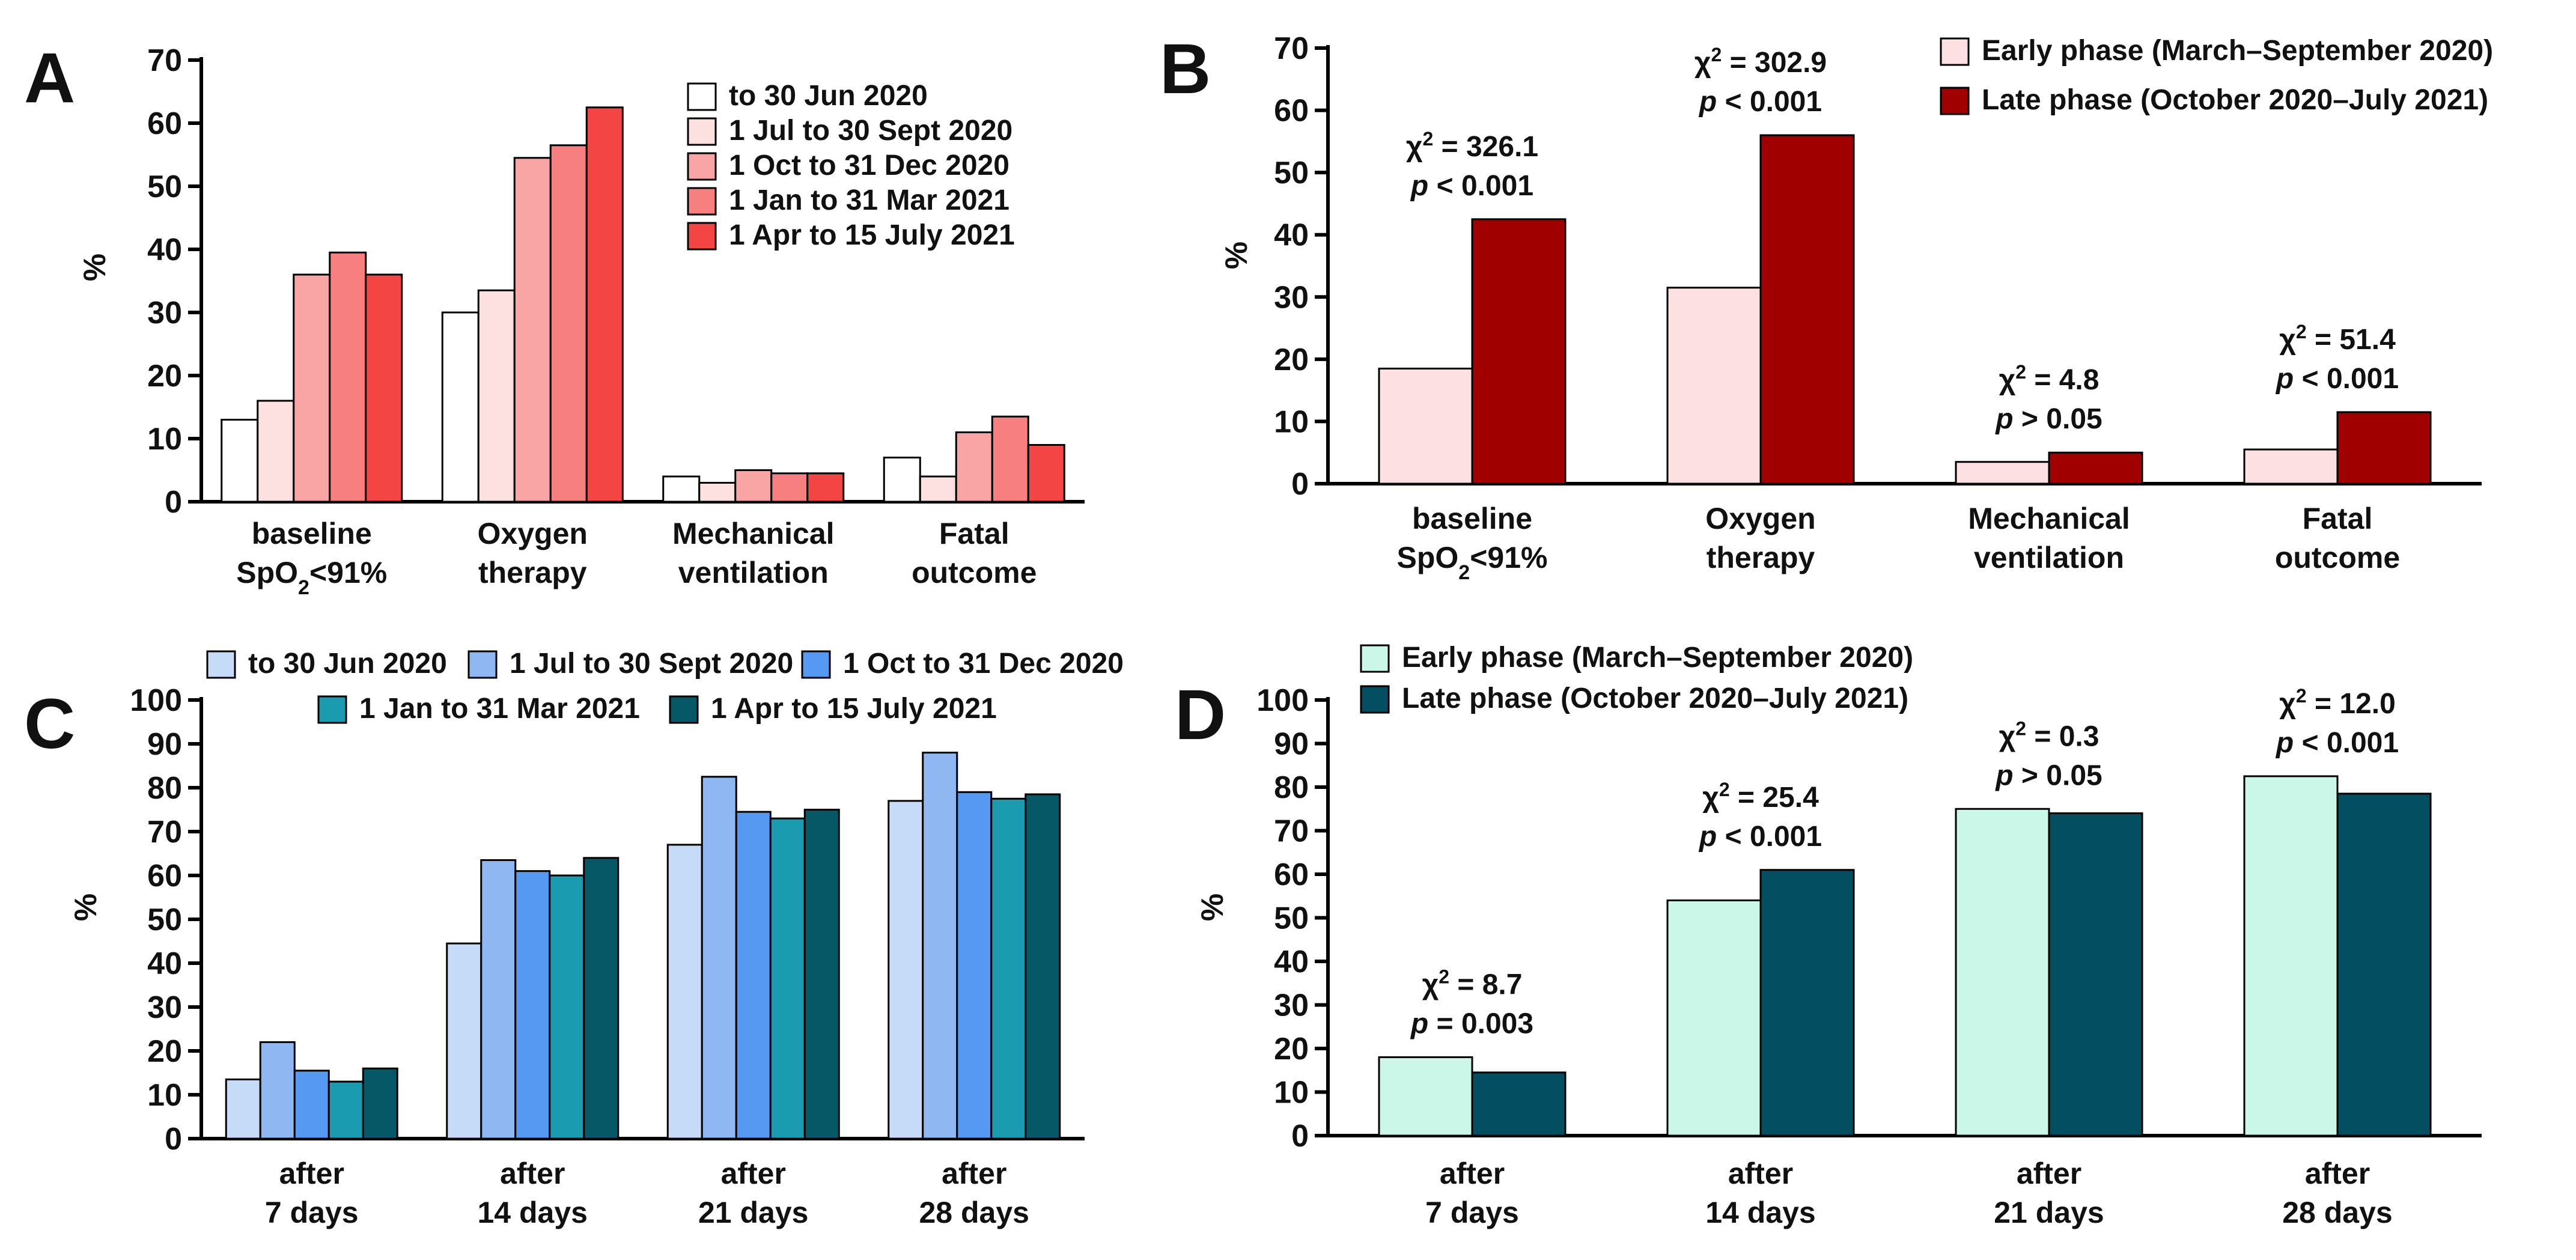  What do you see at coordinates (2048, 775) in the screenshot?
I see `p-value-annotation: p > 0.05` at bounding box center [2048, 775].